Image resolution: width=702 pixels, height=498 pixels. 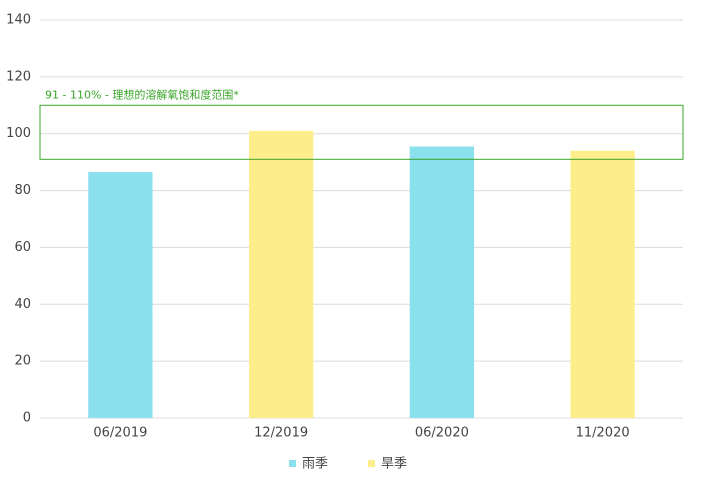 What do you see at coordinates (442, 433) in the screenshot?
I see `x-tick-label: 06/2020` at bounding box center [442, 433].